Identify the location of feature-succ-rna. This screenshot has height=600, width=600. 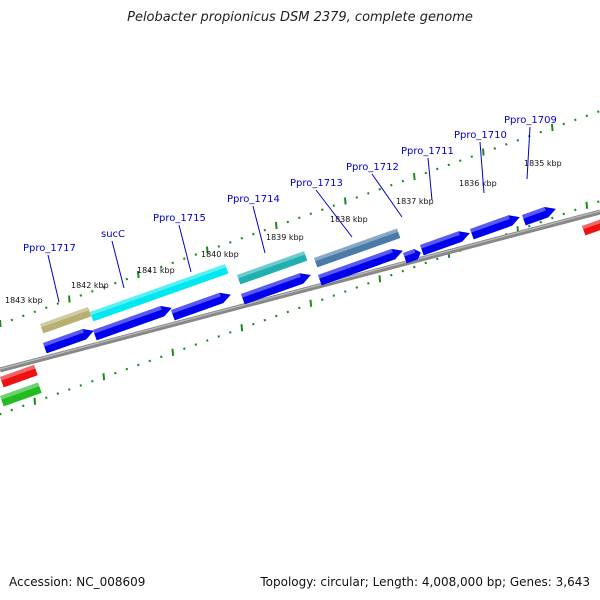
(159, 293).